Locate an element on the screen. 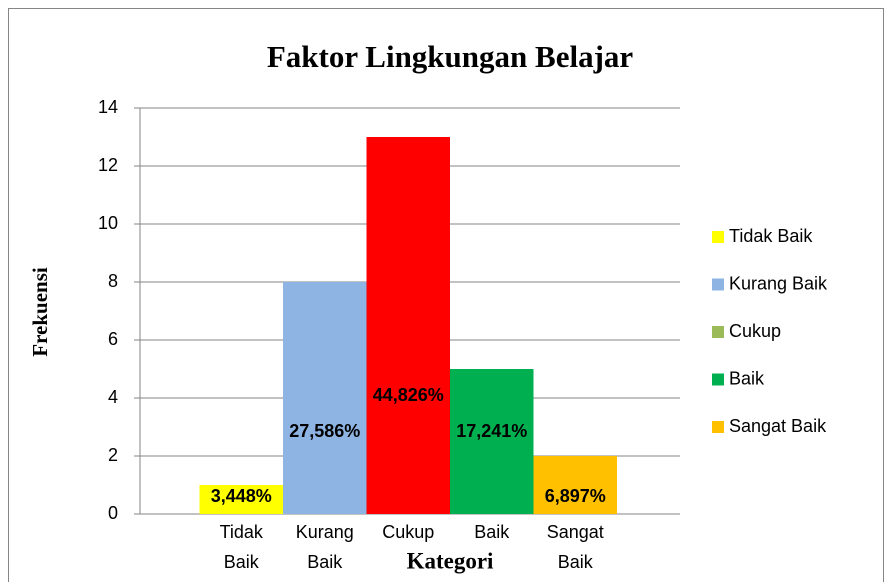 This screenshot has width=885, height=582. x-tick-label: Cukup is located at coordinates (408, 532).